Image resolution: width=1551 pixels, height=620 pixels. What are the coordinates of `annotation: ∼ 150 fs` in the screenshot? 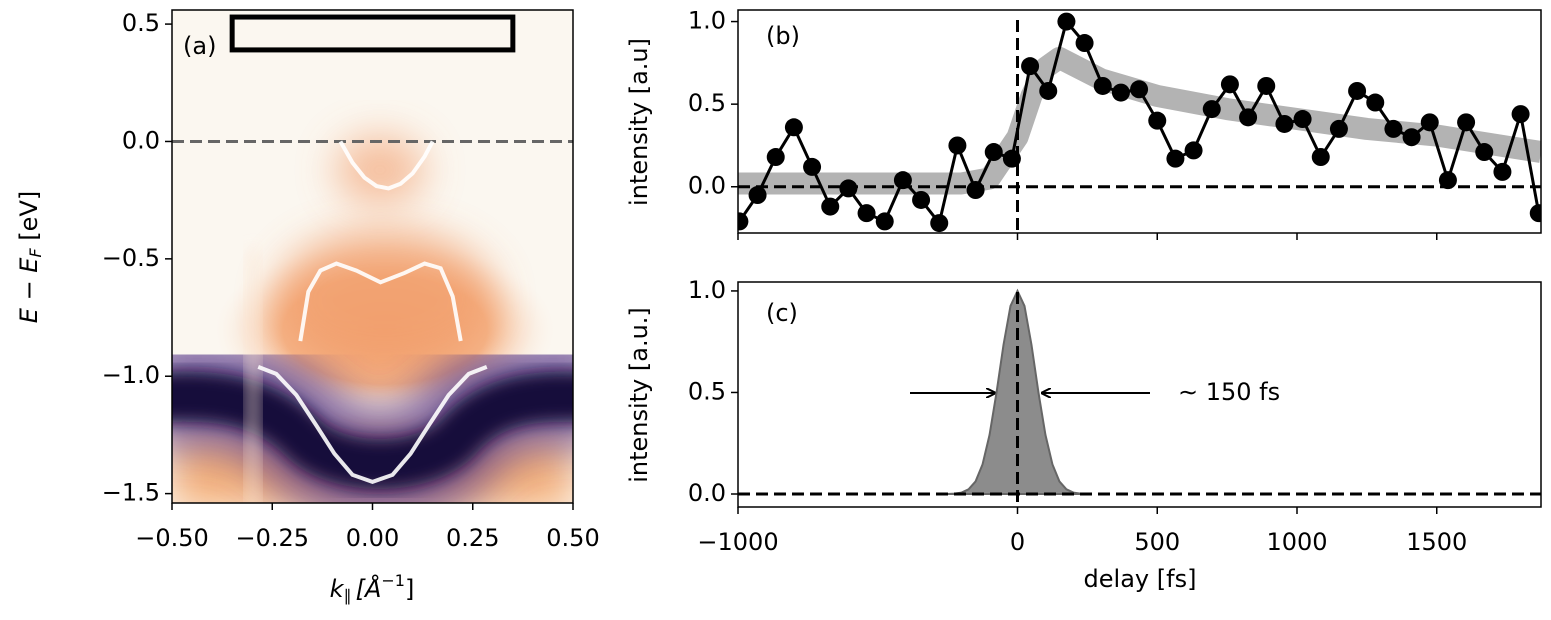 It's located at (1229, 392).